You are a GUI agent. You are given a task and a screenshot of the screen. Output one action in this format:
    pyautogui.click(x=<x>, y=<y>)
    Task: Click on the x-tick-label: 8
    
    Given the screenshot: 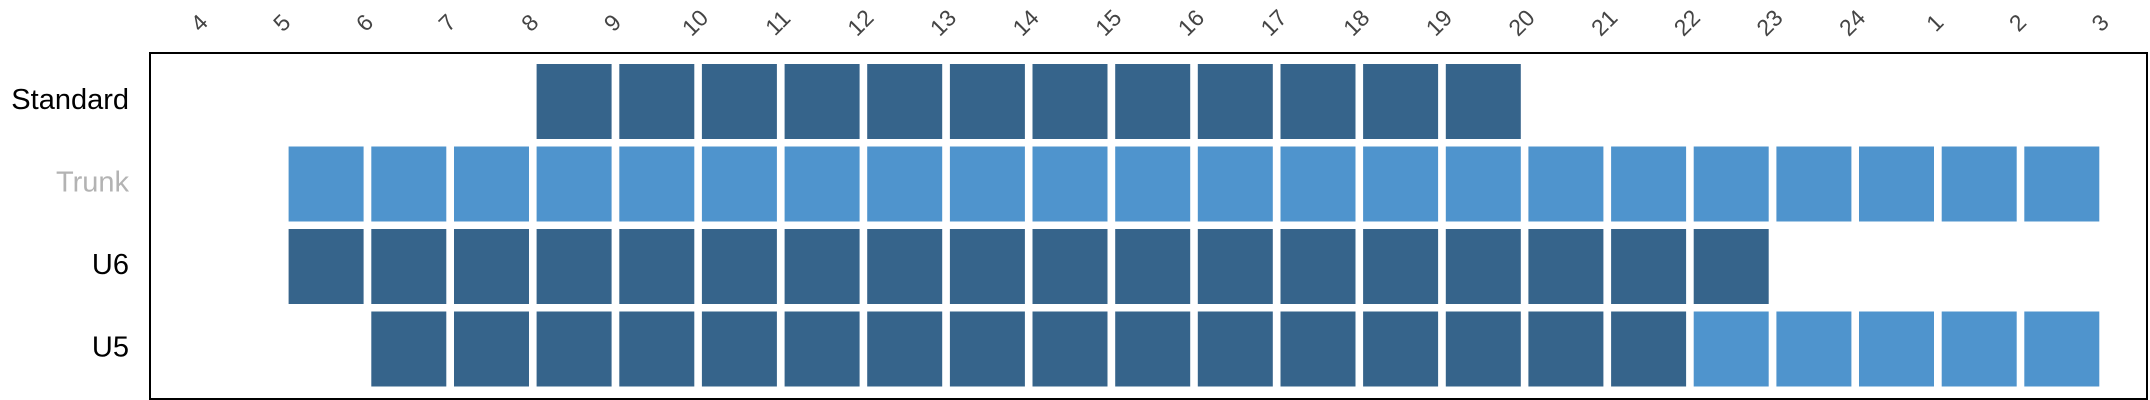 What is the action you would take?
    pyautogui.click(x=529, y=22)
    